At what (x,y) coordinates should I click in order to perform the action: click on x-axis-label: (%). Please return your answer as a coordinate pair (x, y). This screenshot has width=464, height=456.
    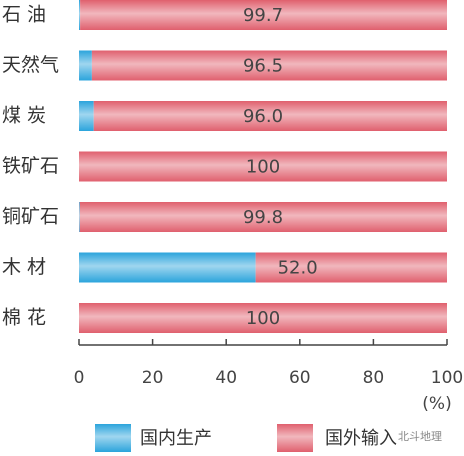
    Looking at the image, I should click on (436, 404).